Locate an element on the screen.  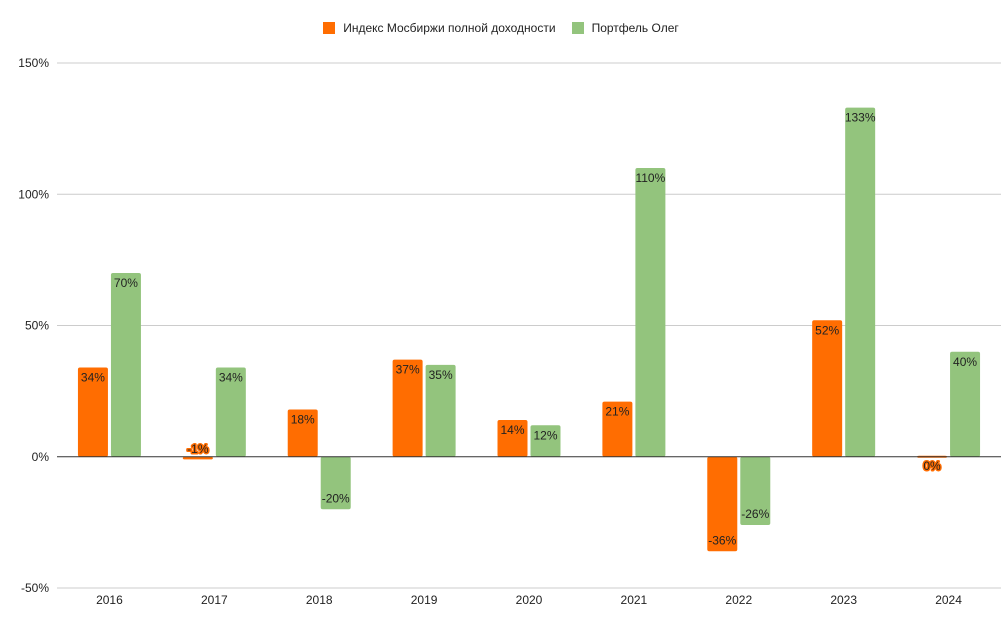
y-tick-label: 100% is located at coordinates (33, 194).